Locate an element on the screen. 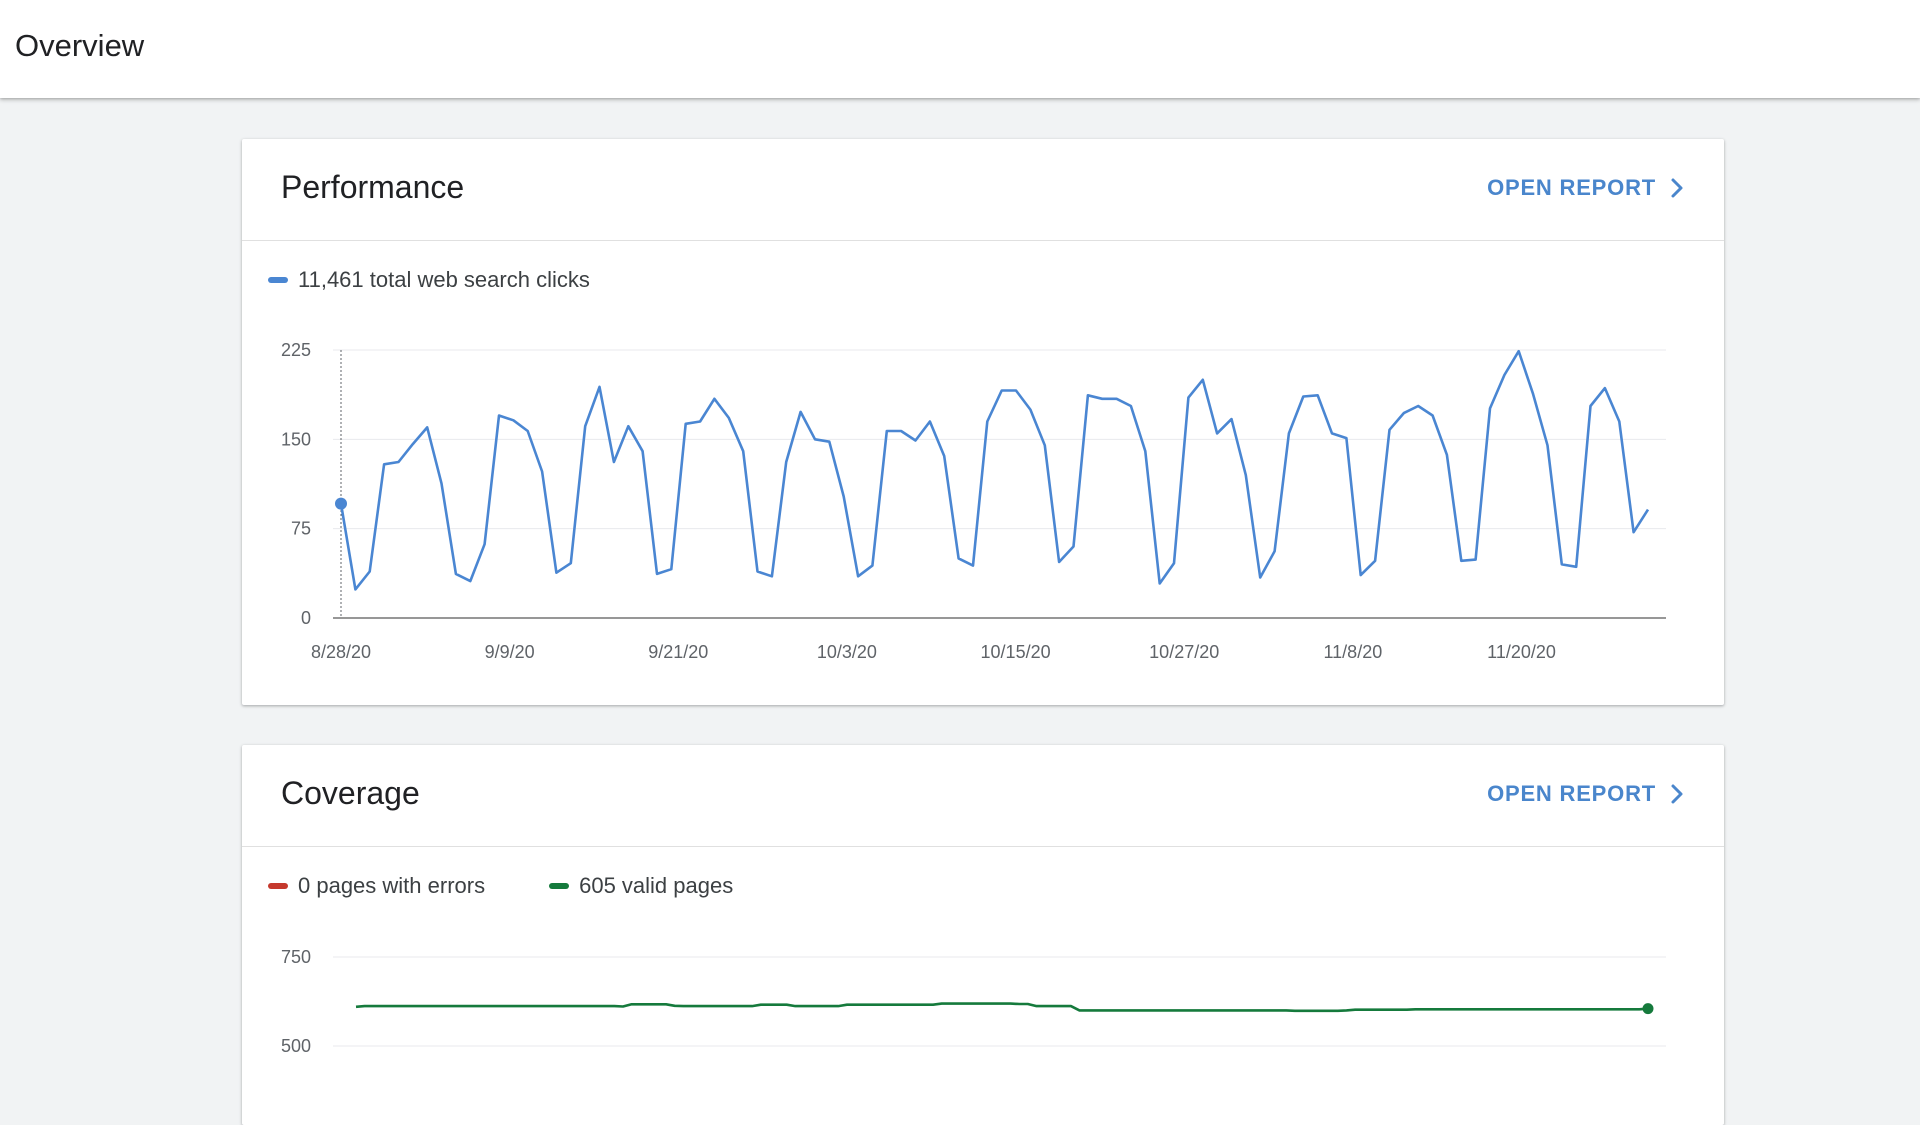  x-tick-label: 8/28/20 is located at coordinates (341, 652).